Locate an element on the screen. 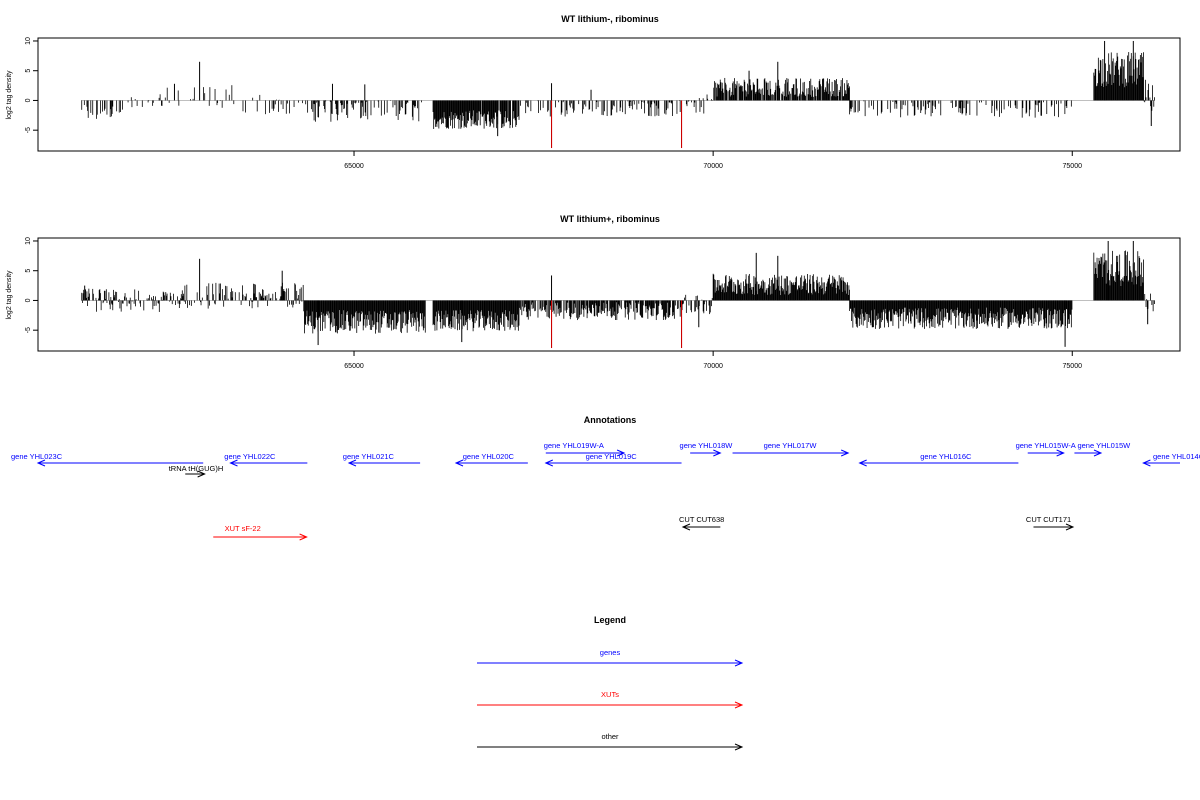  panel-1-frame is located at coordinates (609, 94).